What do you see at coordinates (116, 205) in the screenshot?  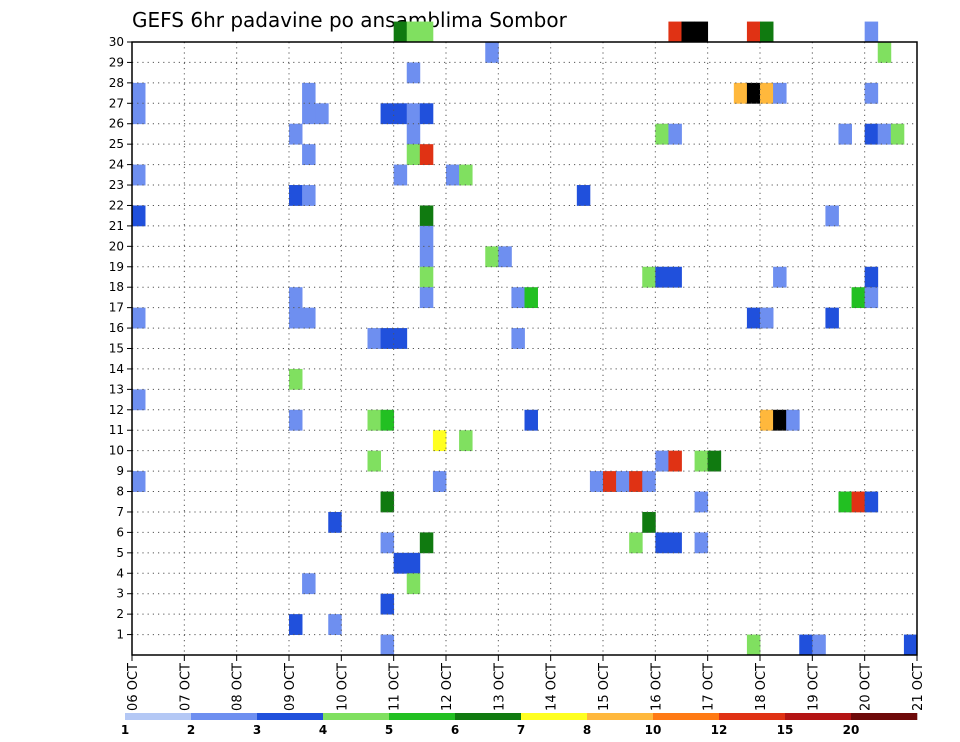 I see `y-tick-label: 22` at bounding box center [116, 205].